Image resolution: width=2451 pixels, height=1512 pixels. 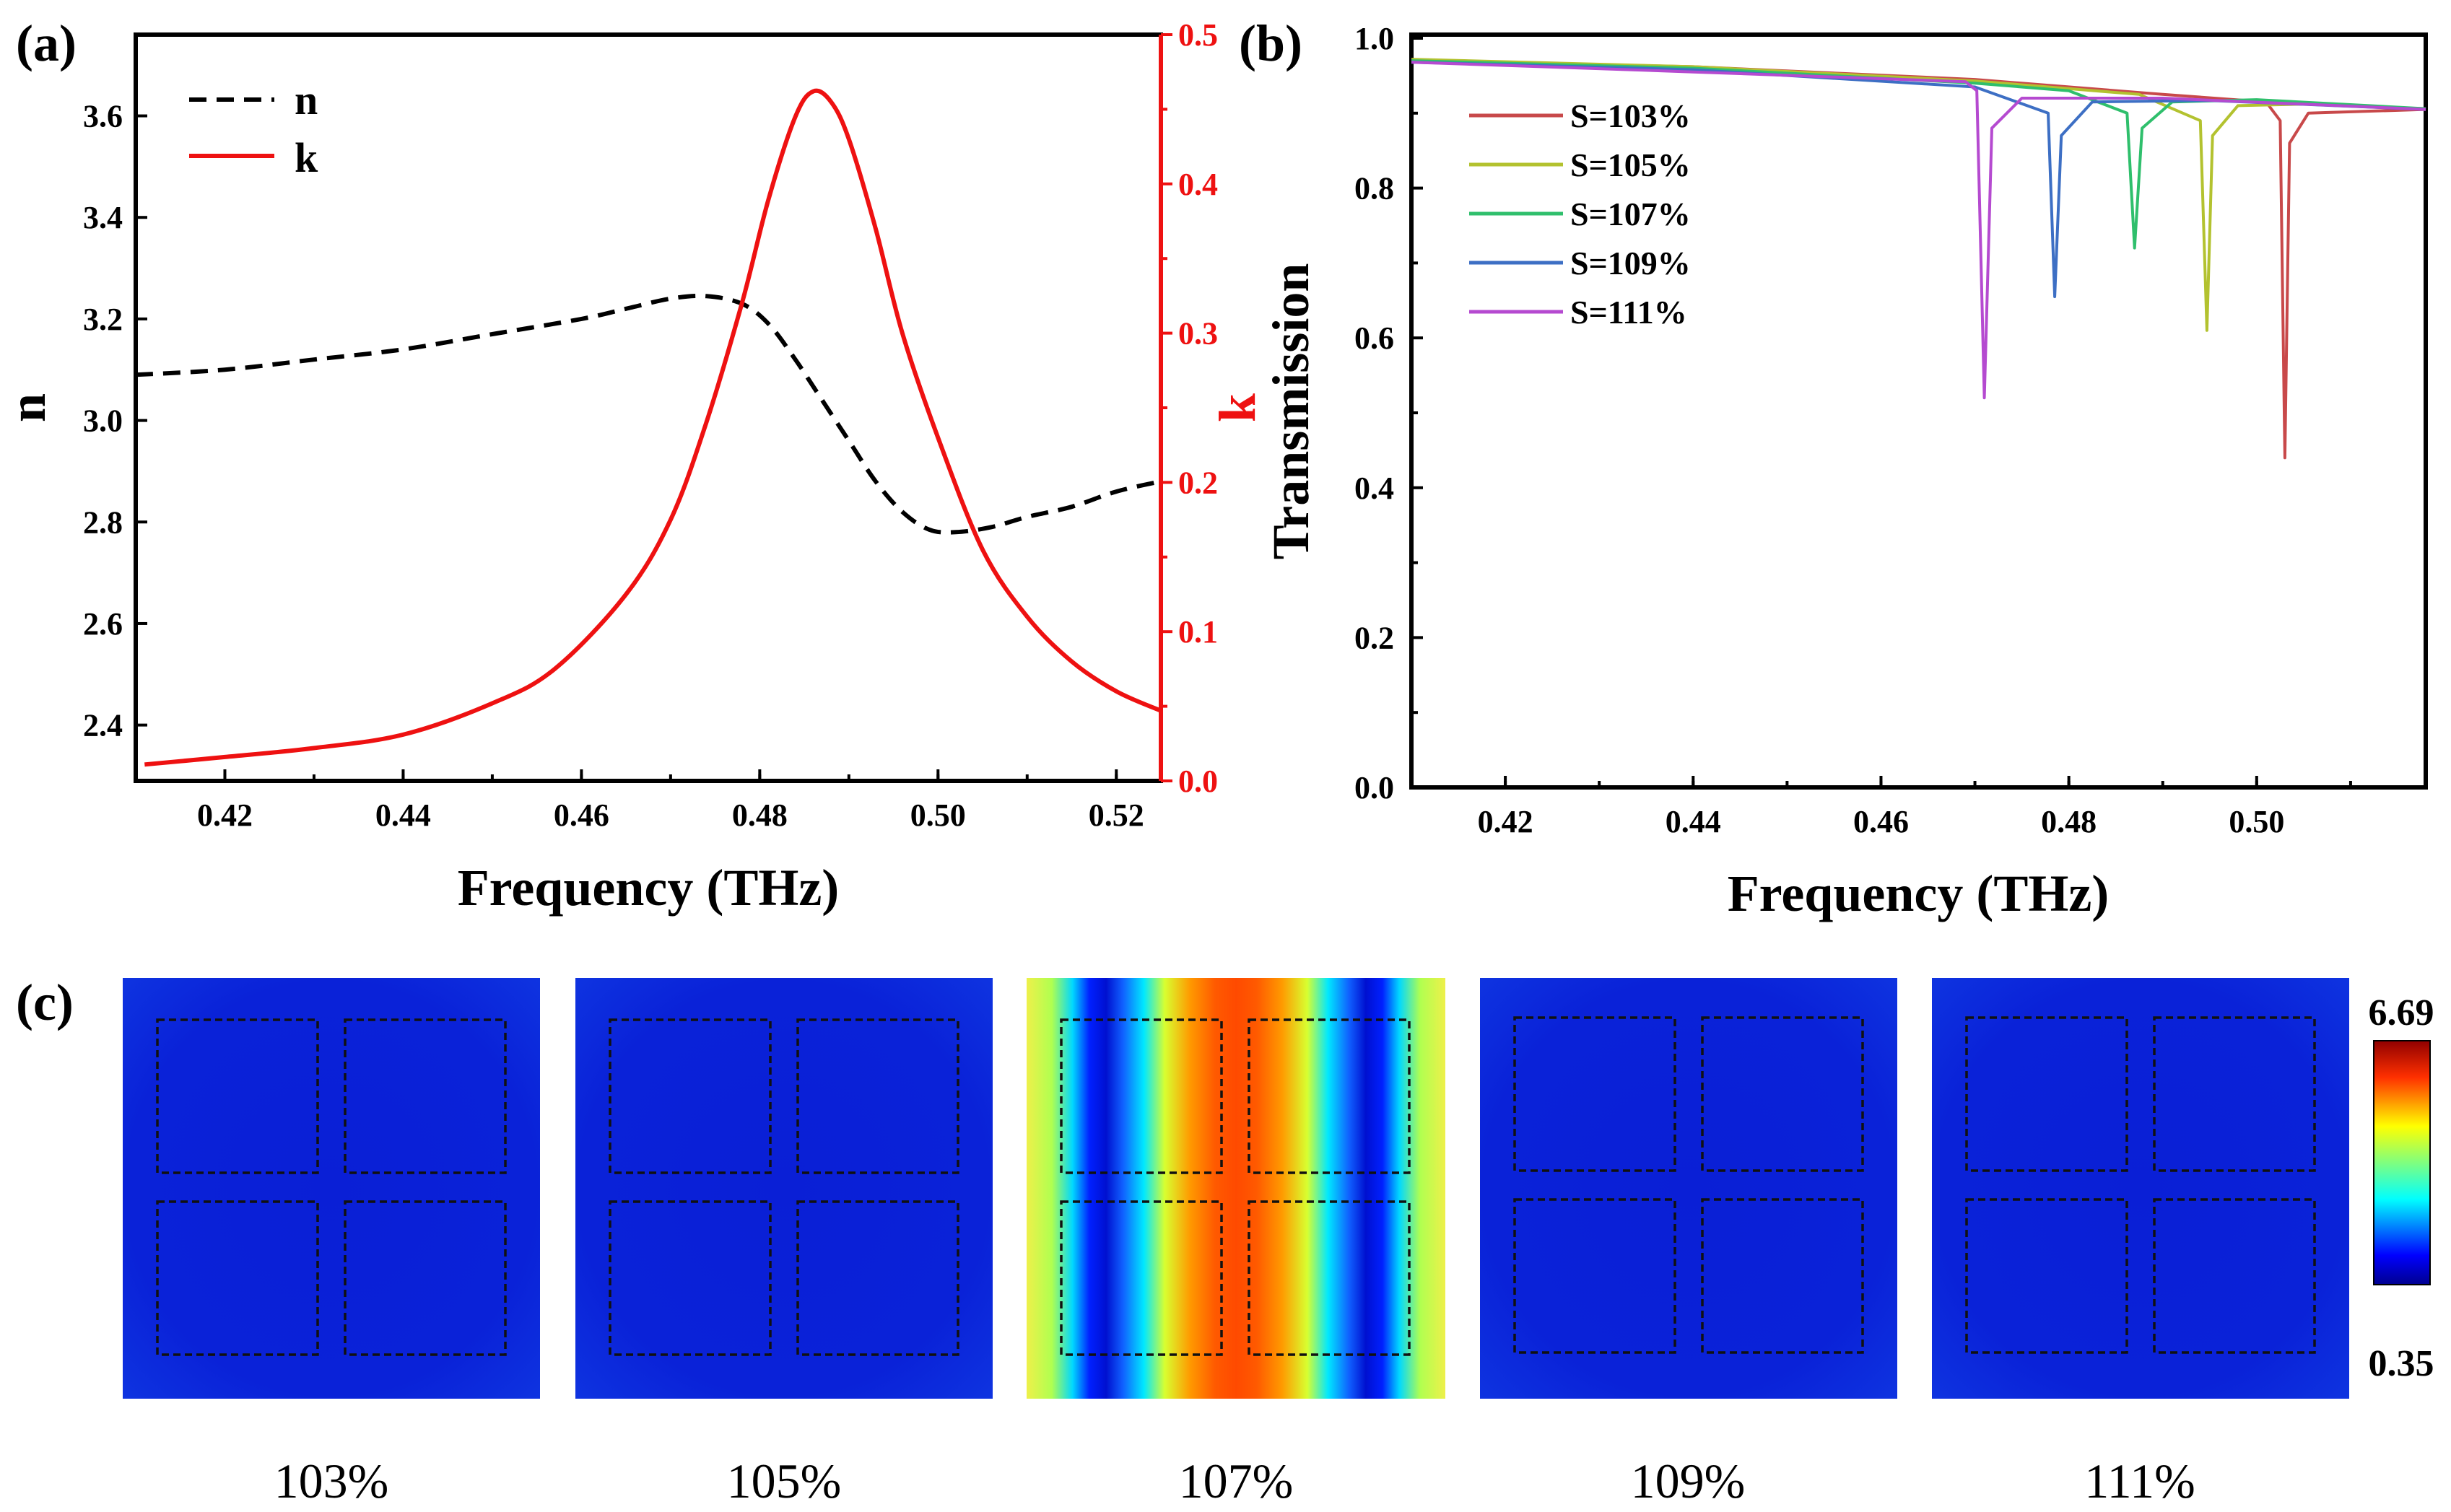 What do you see at coordinates (1374, 413) in the screenshot?
I see `panel-b-y-tick-labels: 0.0 0.2 0.4 0.6 0.8 1.0` at bounding box center [1374, 413].